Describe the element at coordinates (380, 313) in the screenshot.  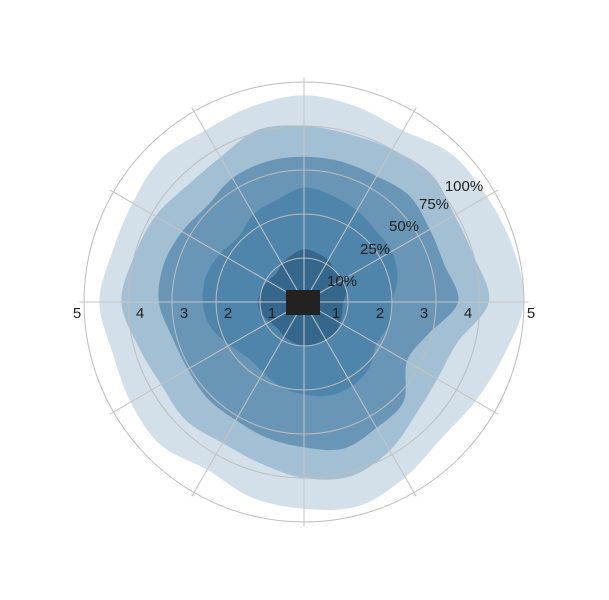
I see `tick-label-right-2: 2` at that location.